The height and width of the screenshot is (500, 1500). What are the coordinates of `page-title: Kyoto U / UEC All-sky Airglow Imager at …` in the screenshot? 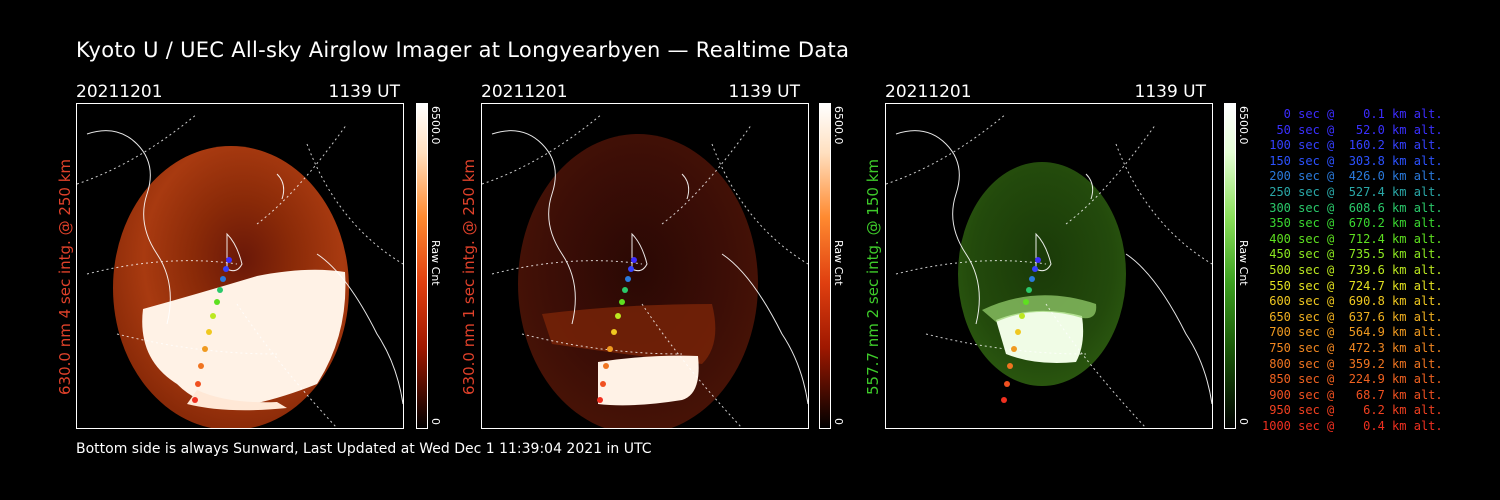 It's located at (463, 50).